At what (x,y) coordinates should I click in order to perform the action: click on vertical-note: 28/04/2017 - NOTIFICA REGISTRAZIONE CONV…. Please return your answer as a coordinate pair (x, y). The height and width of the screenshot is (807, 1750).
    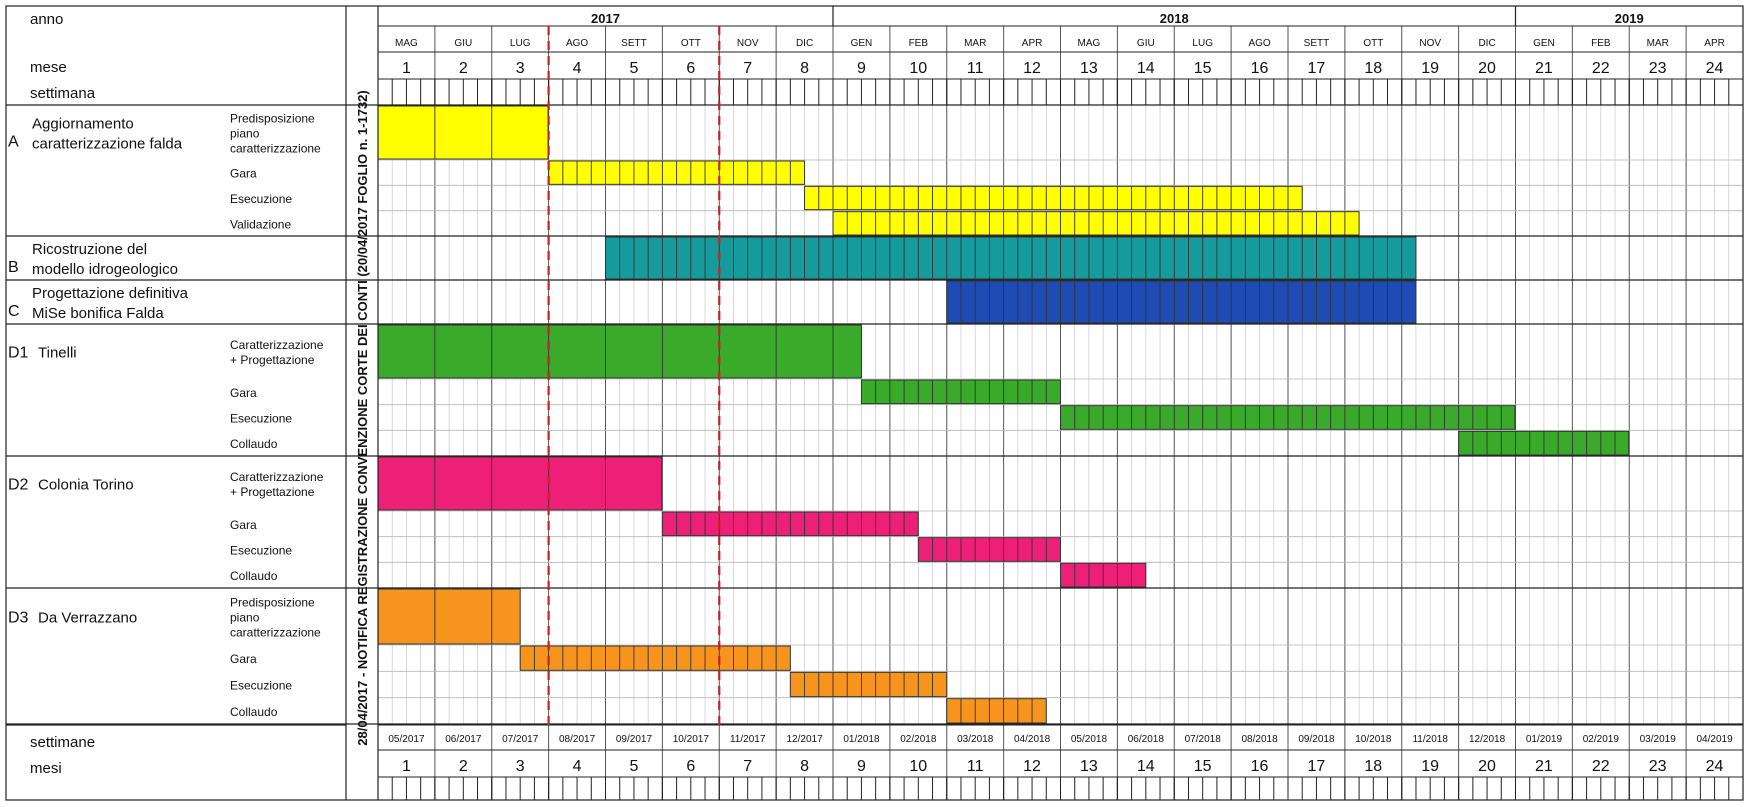
    Looking at the image, I should click on (362, 417).